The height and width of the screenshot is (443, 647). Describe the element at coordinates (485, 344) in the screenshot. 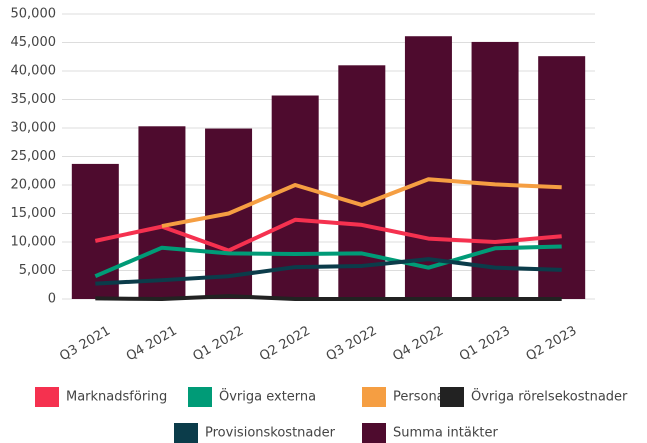

I see `x-tick-label: Q1 2023` at that location.